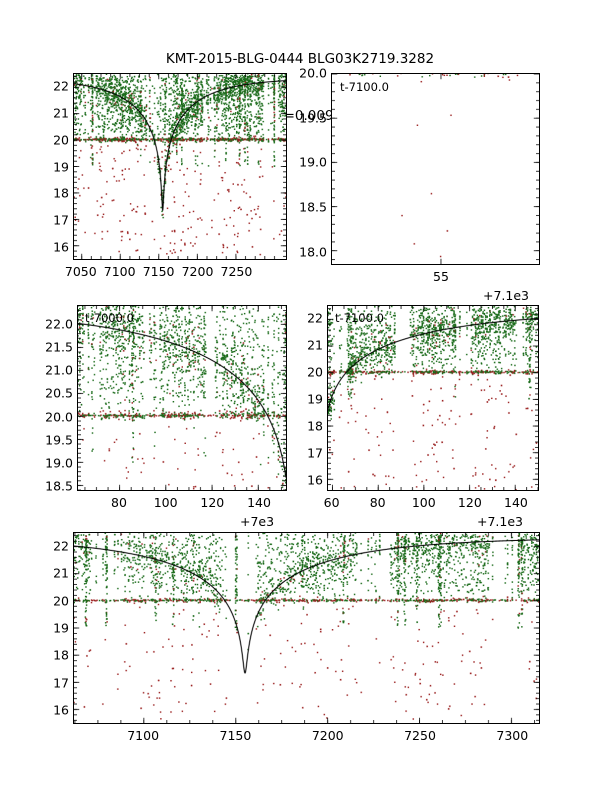 This screenshot has width=600, height=800. I want to click on panel-top-right-ytick-label: 18.5, so click(313, 207).